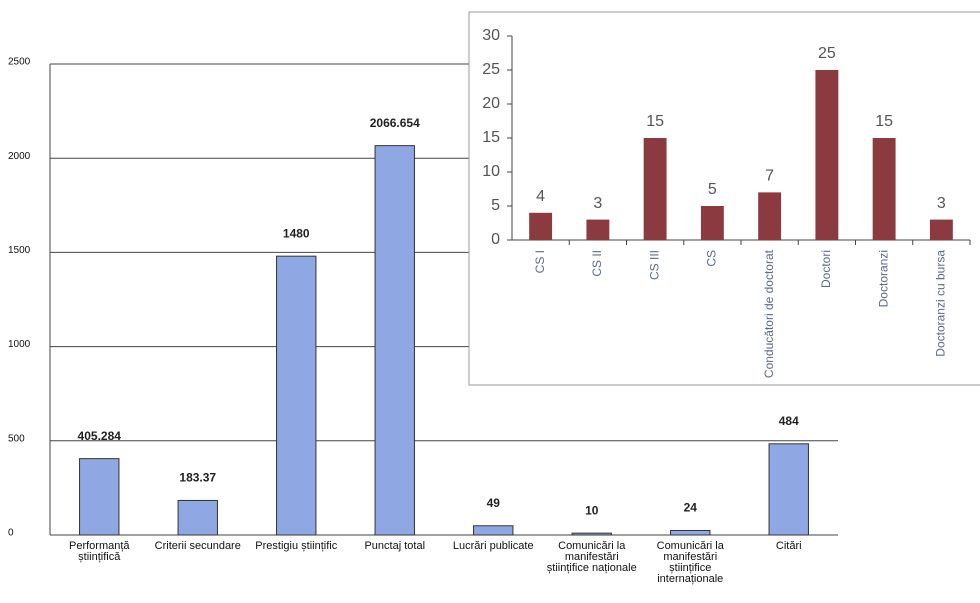  I want to click on y-tick-label: 15, so click(491, 137).